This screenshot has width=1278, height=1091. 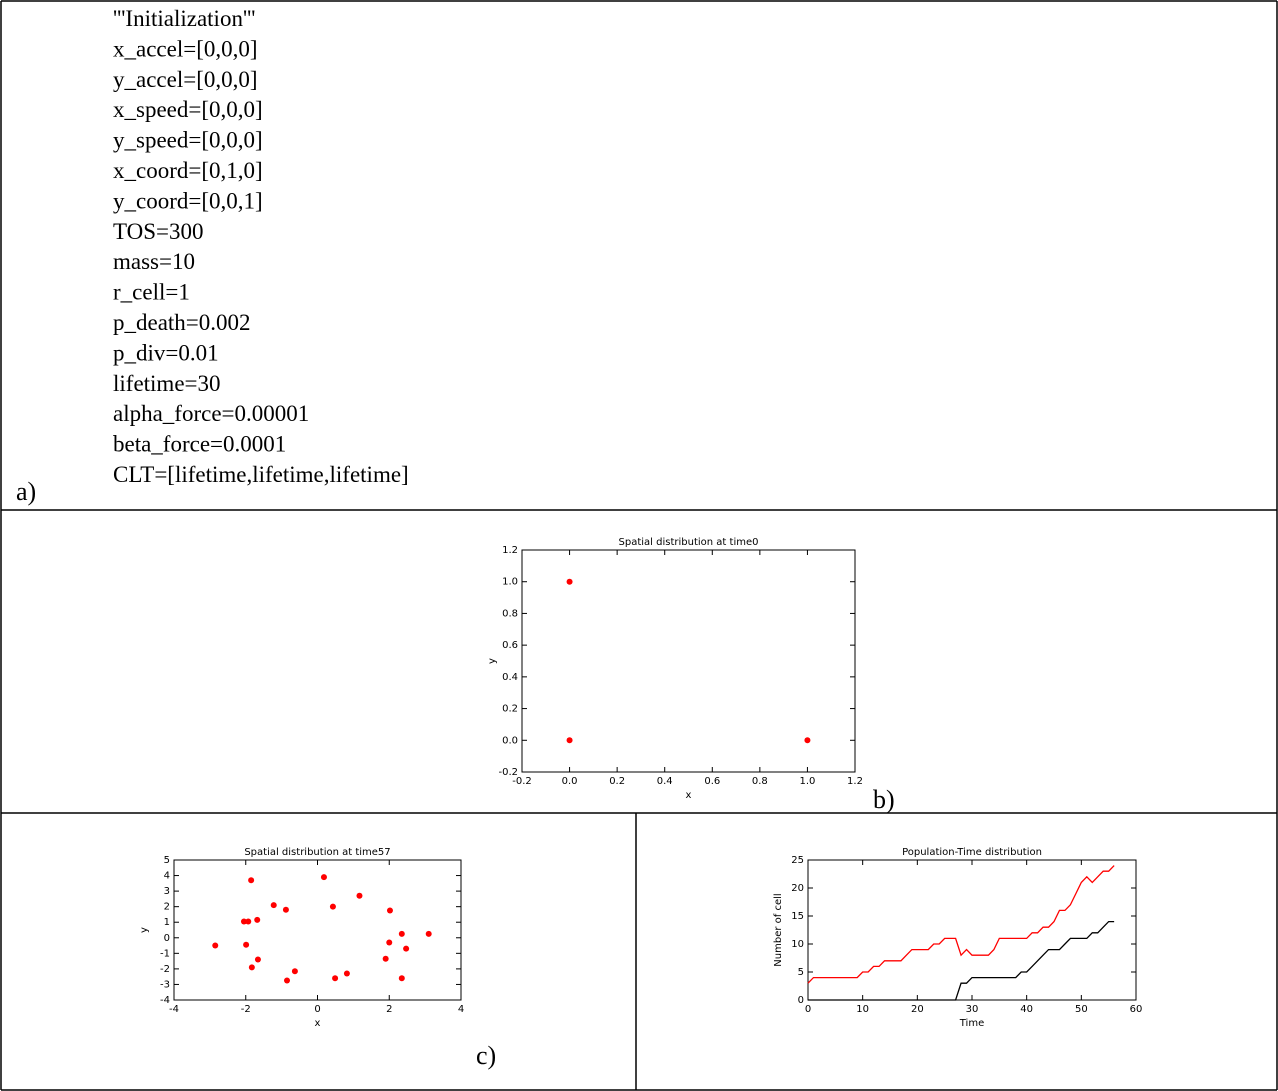 What do you see at coordinates (797, 916) in the screenshot?
I see `y-tick-label: 15` at bounding box center [797, 916].